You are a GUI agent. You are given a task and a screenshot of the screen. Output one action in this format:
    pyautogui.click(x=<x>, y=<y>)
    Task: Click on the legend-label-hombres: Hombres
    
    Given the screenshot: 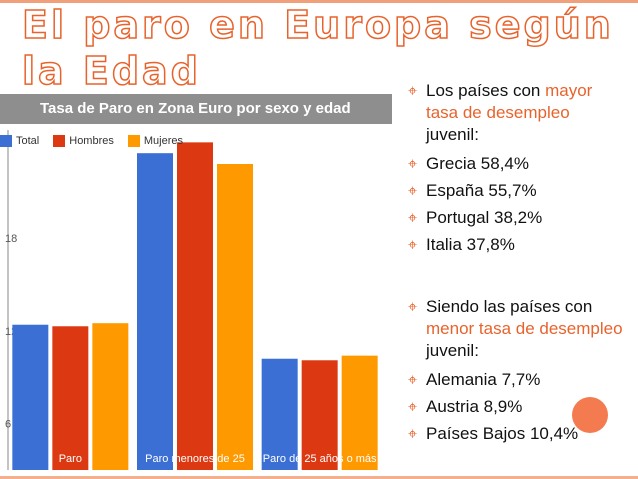 What is the action you would take?
    pyautogui.click(x=91, y=141)
    